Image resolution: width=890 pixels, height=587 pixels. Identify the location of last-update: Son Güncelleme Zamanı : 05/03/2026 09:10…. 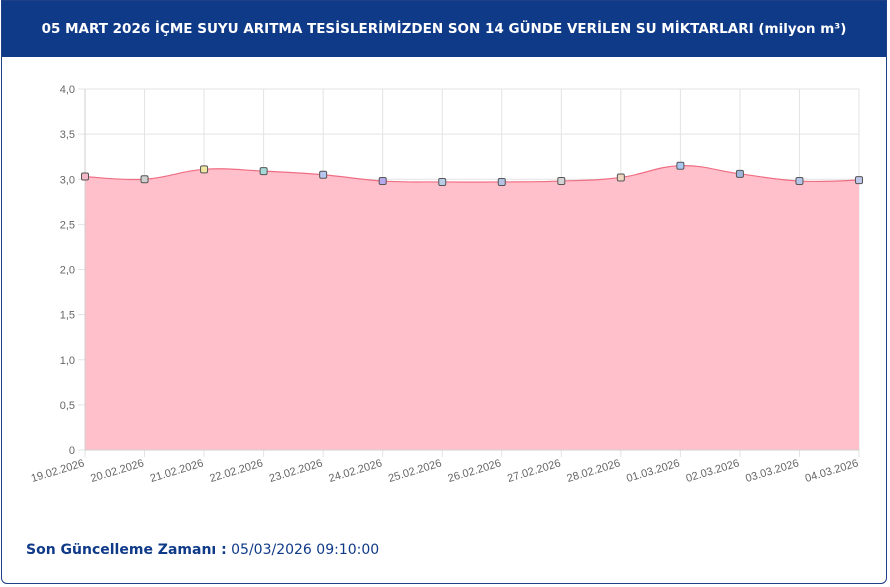
(202, 550).